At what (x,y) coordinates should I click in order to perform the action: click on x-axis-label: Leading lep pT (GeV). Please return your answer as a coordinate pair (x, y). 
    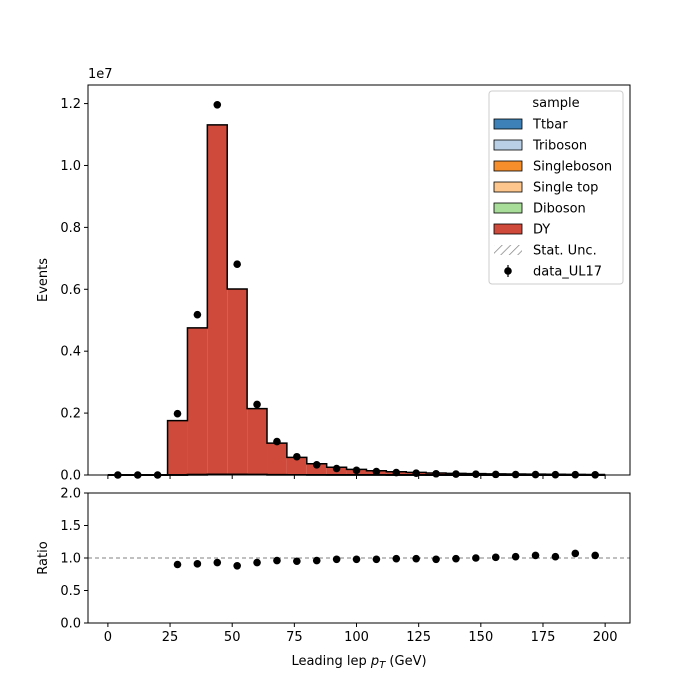
    Looking at the image, I should click on (358, 662).